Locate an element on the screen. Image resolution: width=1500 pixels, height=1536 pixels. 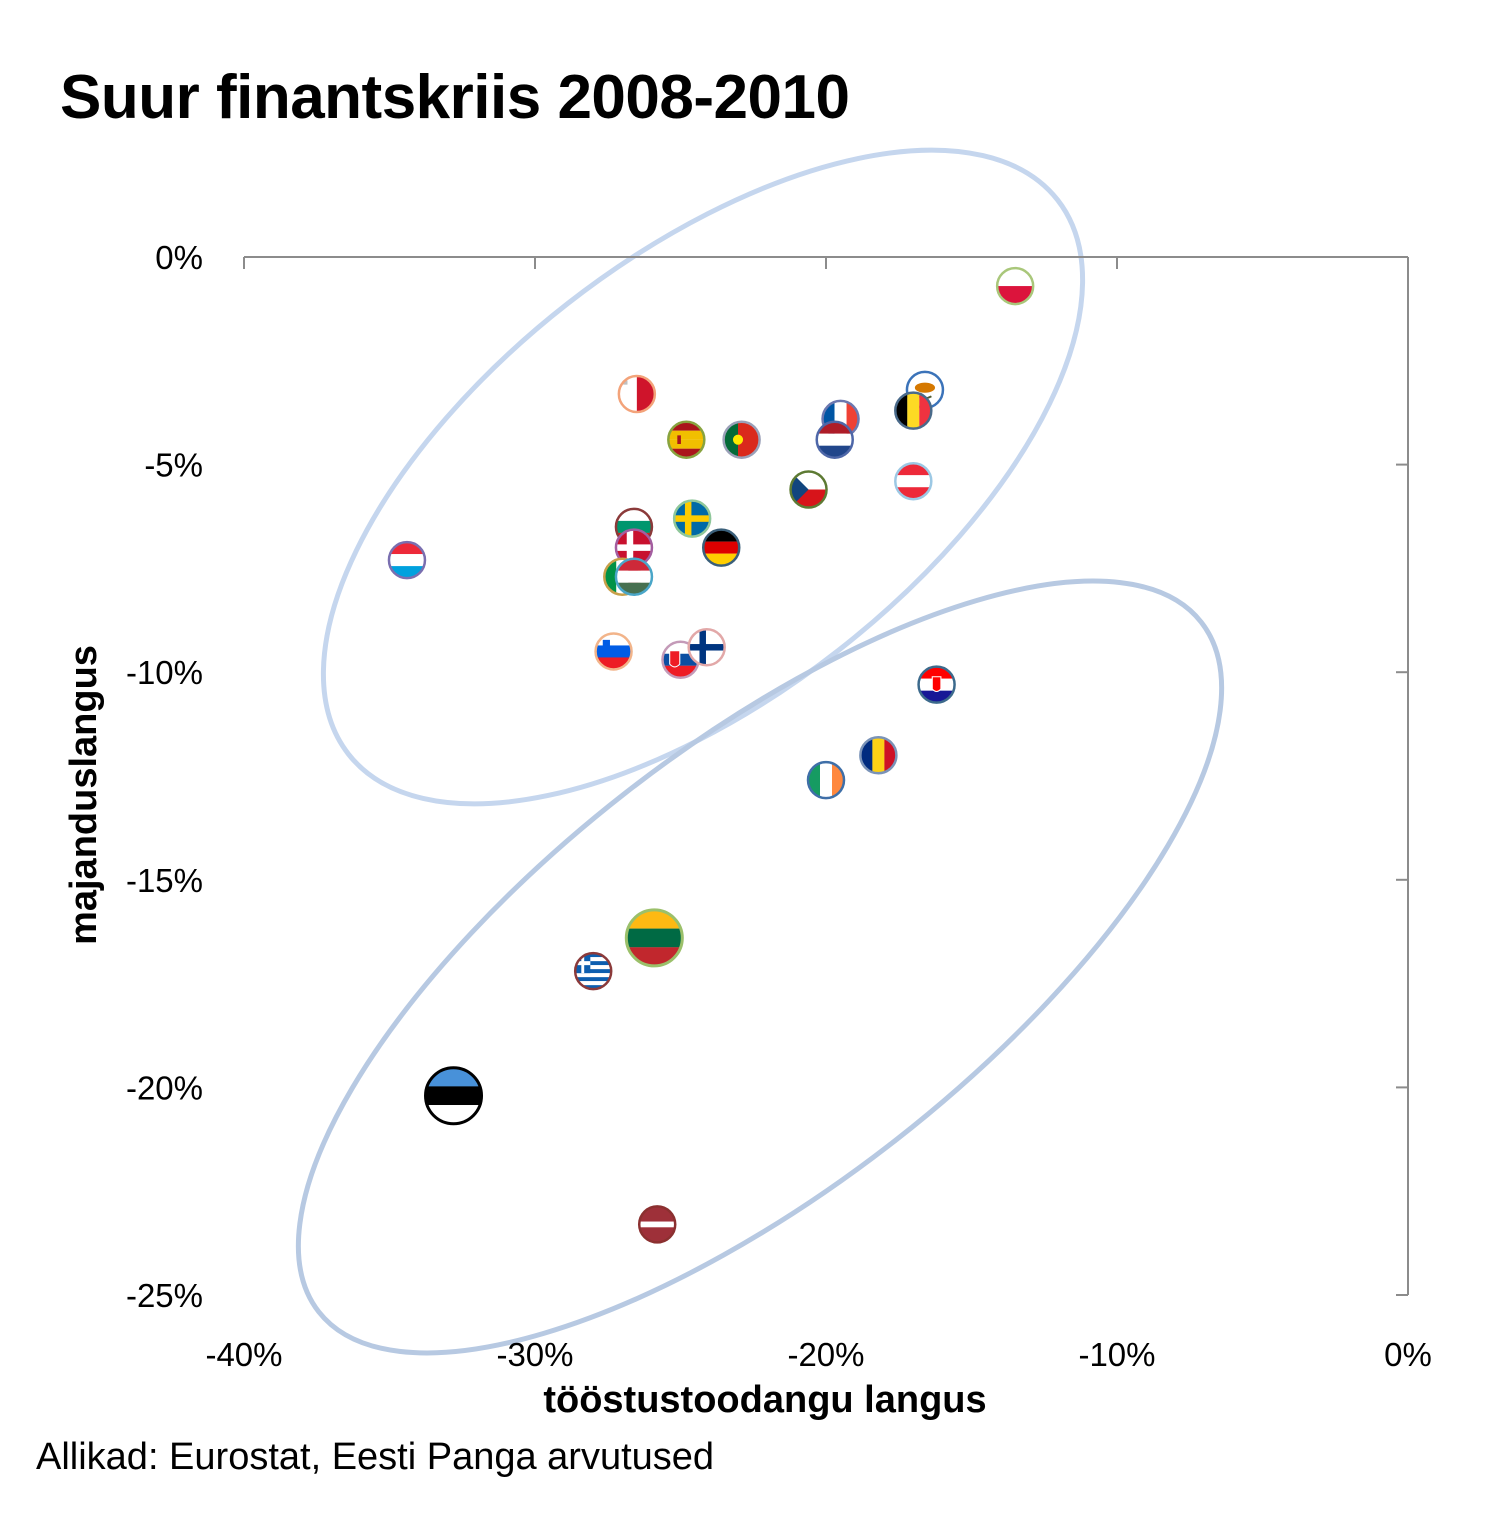
flag-portugal-marker is located at coordinates (741, 439).